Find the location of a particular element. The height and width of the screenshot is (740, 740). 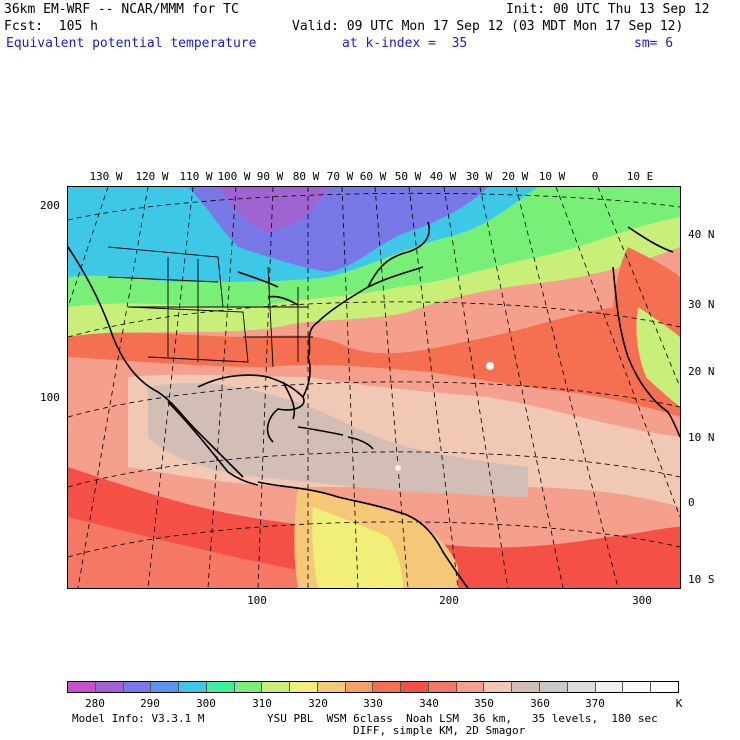

grid-x-label: 200 is located at coordinates (449, 600).